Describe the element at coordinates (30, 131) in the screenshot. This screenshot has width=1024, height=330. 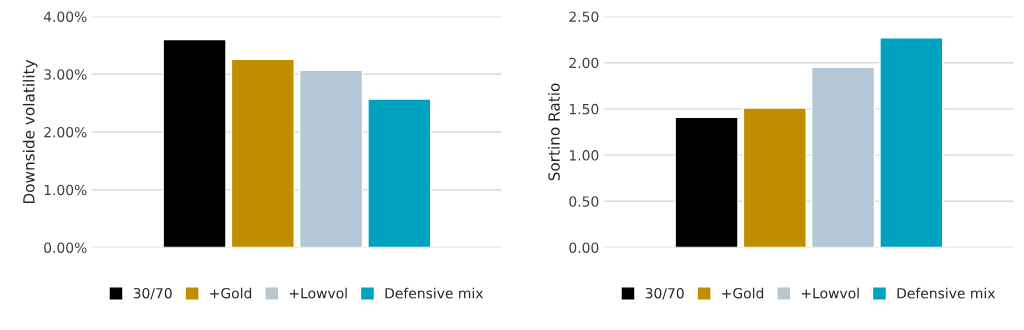
I see `y-axis-title: Downside volatility` at that location.